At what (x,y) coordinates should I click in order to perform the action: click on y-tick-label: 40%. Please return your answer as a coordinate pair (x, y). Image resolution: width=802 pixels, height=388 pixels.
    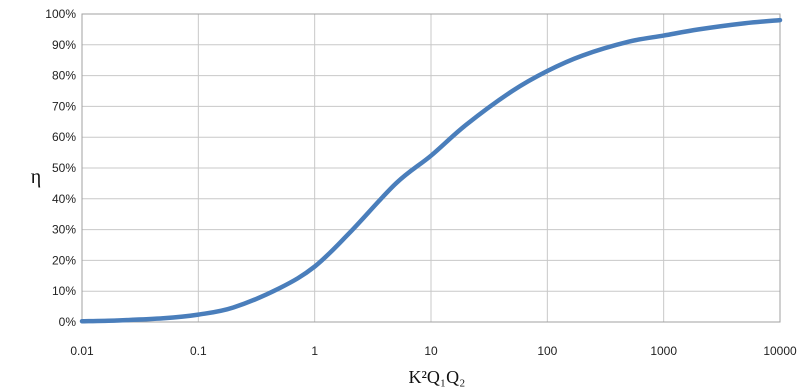
    Looking at the image, I should click on (64, 199).